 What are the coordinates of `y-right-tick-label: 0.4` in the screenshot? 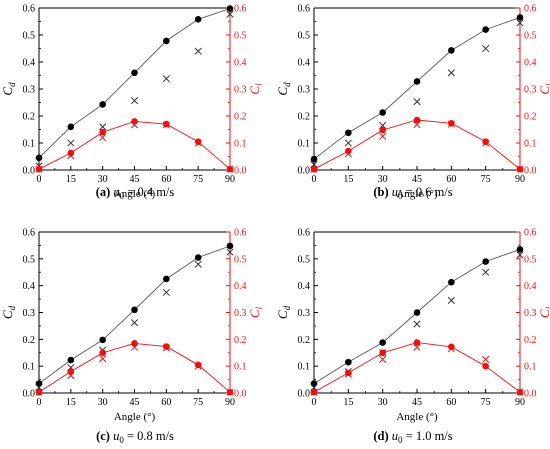 It's located at (530, 63).